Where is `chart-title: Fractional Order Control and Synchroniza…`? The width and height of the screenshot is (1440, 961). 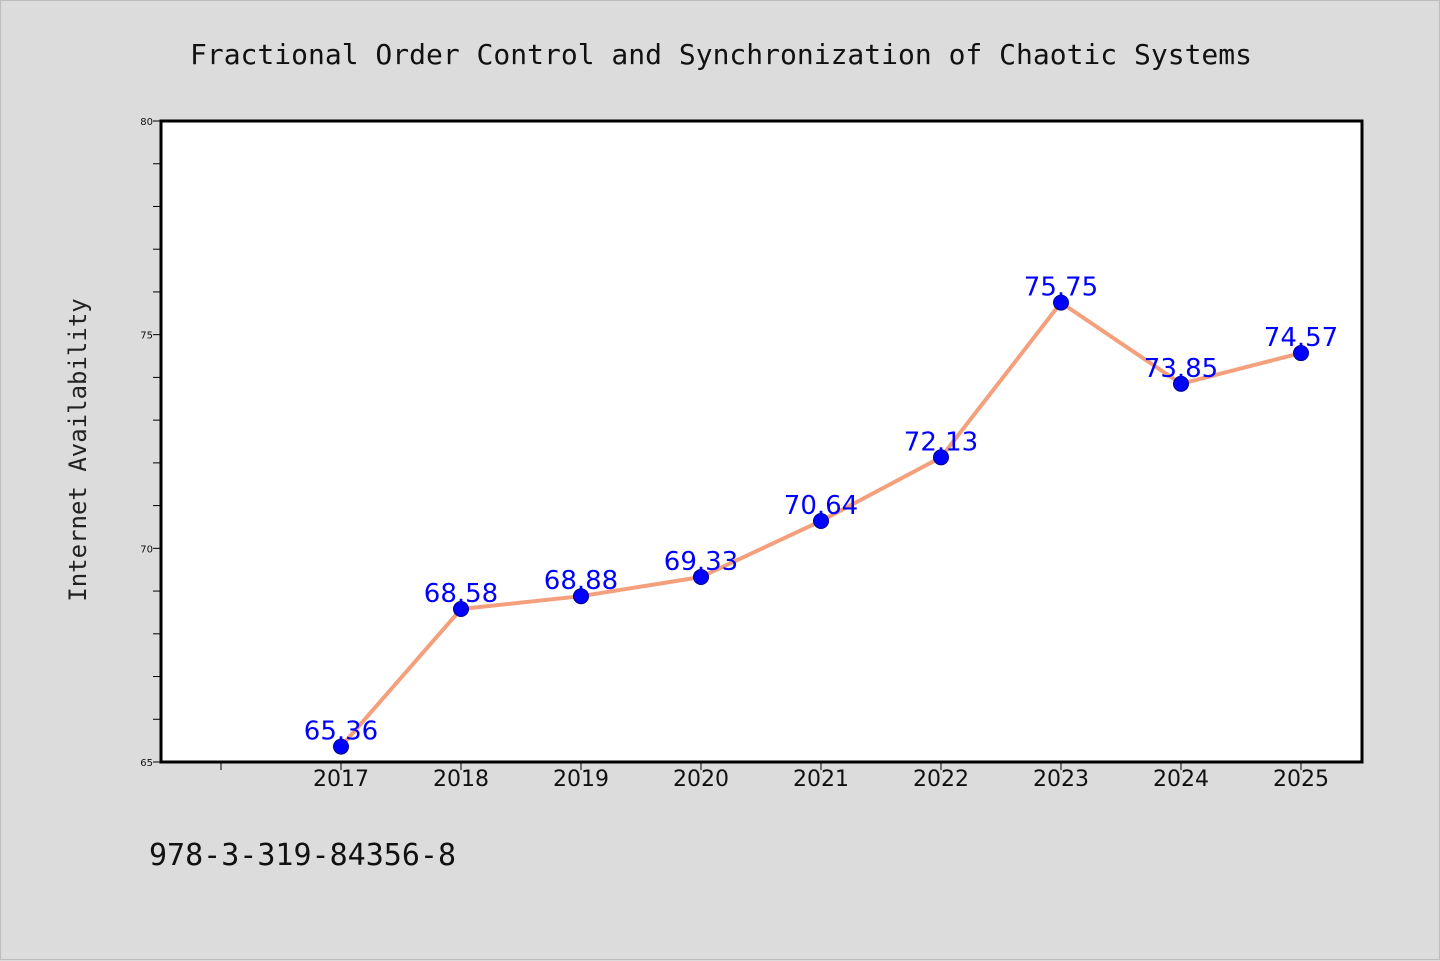 chart-title: Fractional Order Control and Synchroniza… is located at coordinates (721, 54).